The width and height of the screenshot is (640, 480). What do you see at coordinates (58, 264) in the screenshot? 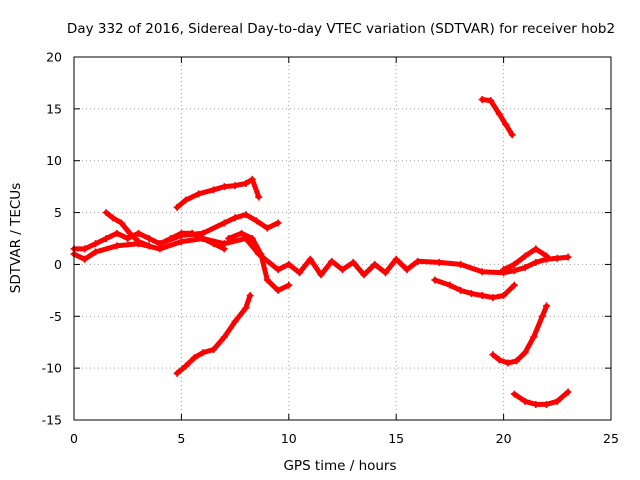
I see `y-tick-label: 0` at bounding box center [58, 264].